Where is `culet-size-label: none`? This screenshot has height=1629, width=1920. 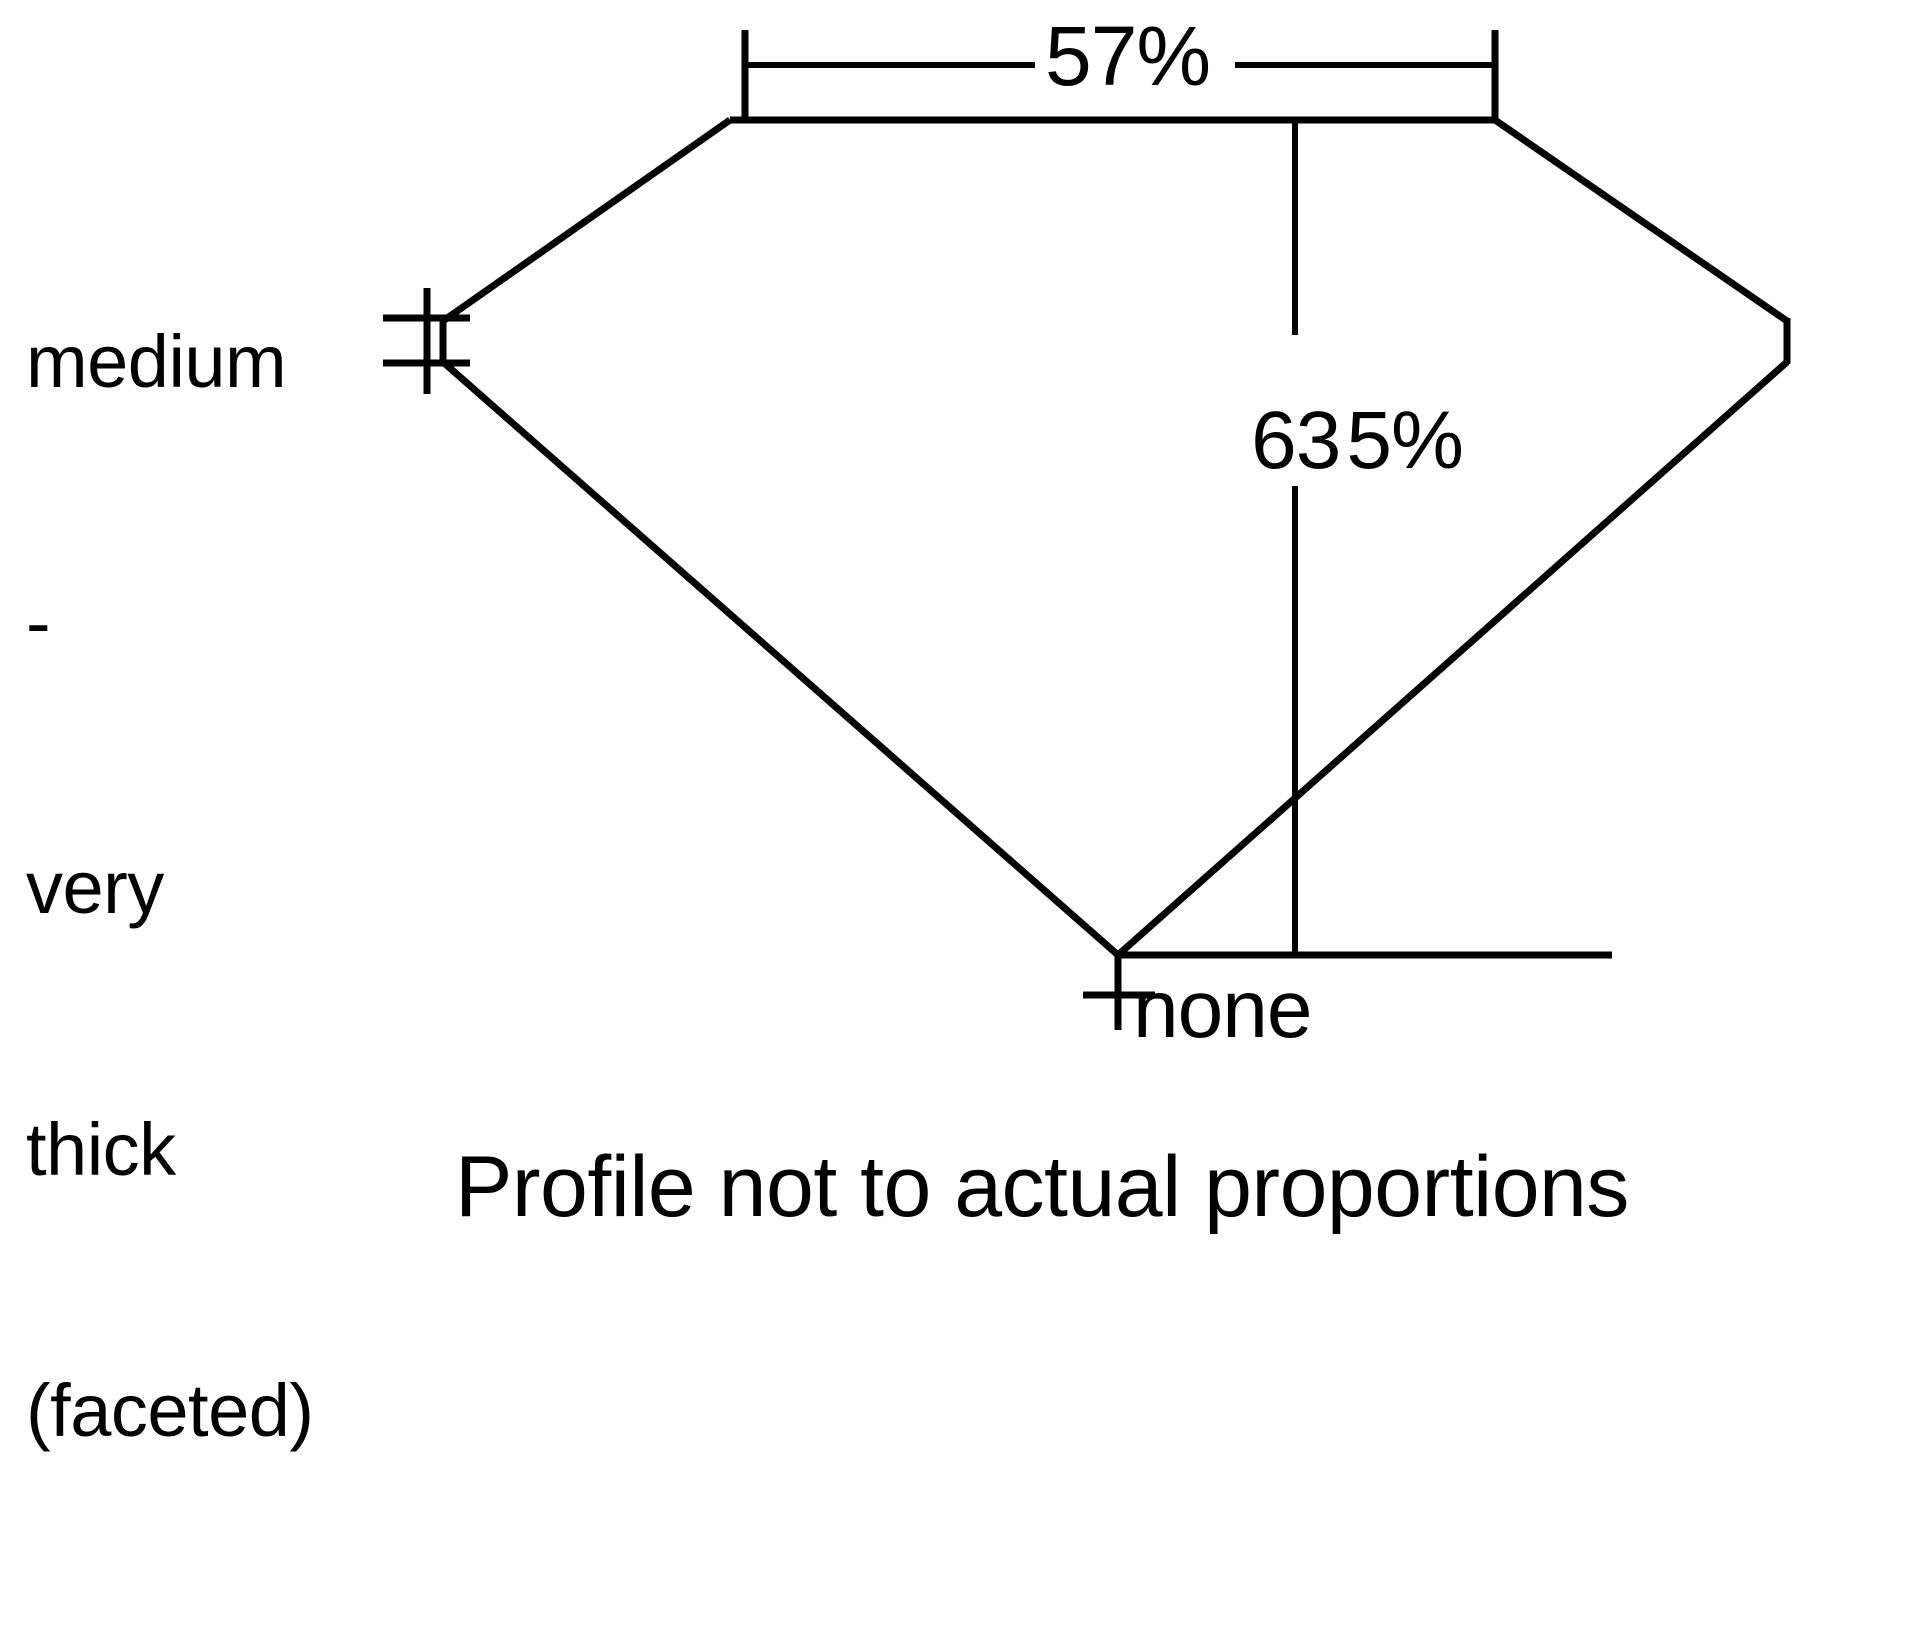 culet-size-label: none is located at coordinates (1222, 1009).